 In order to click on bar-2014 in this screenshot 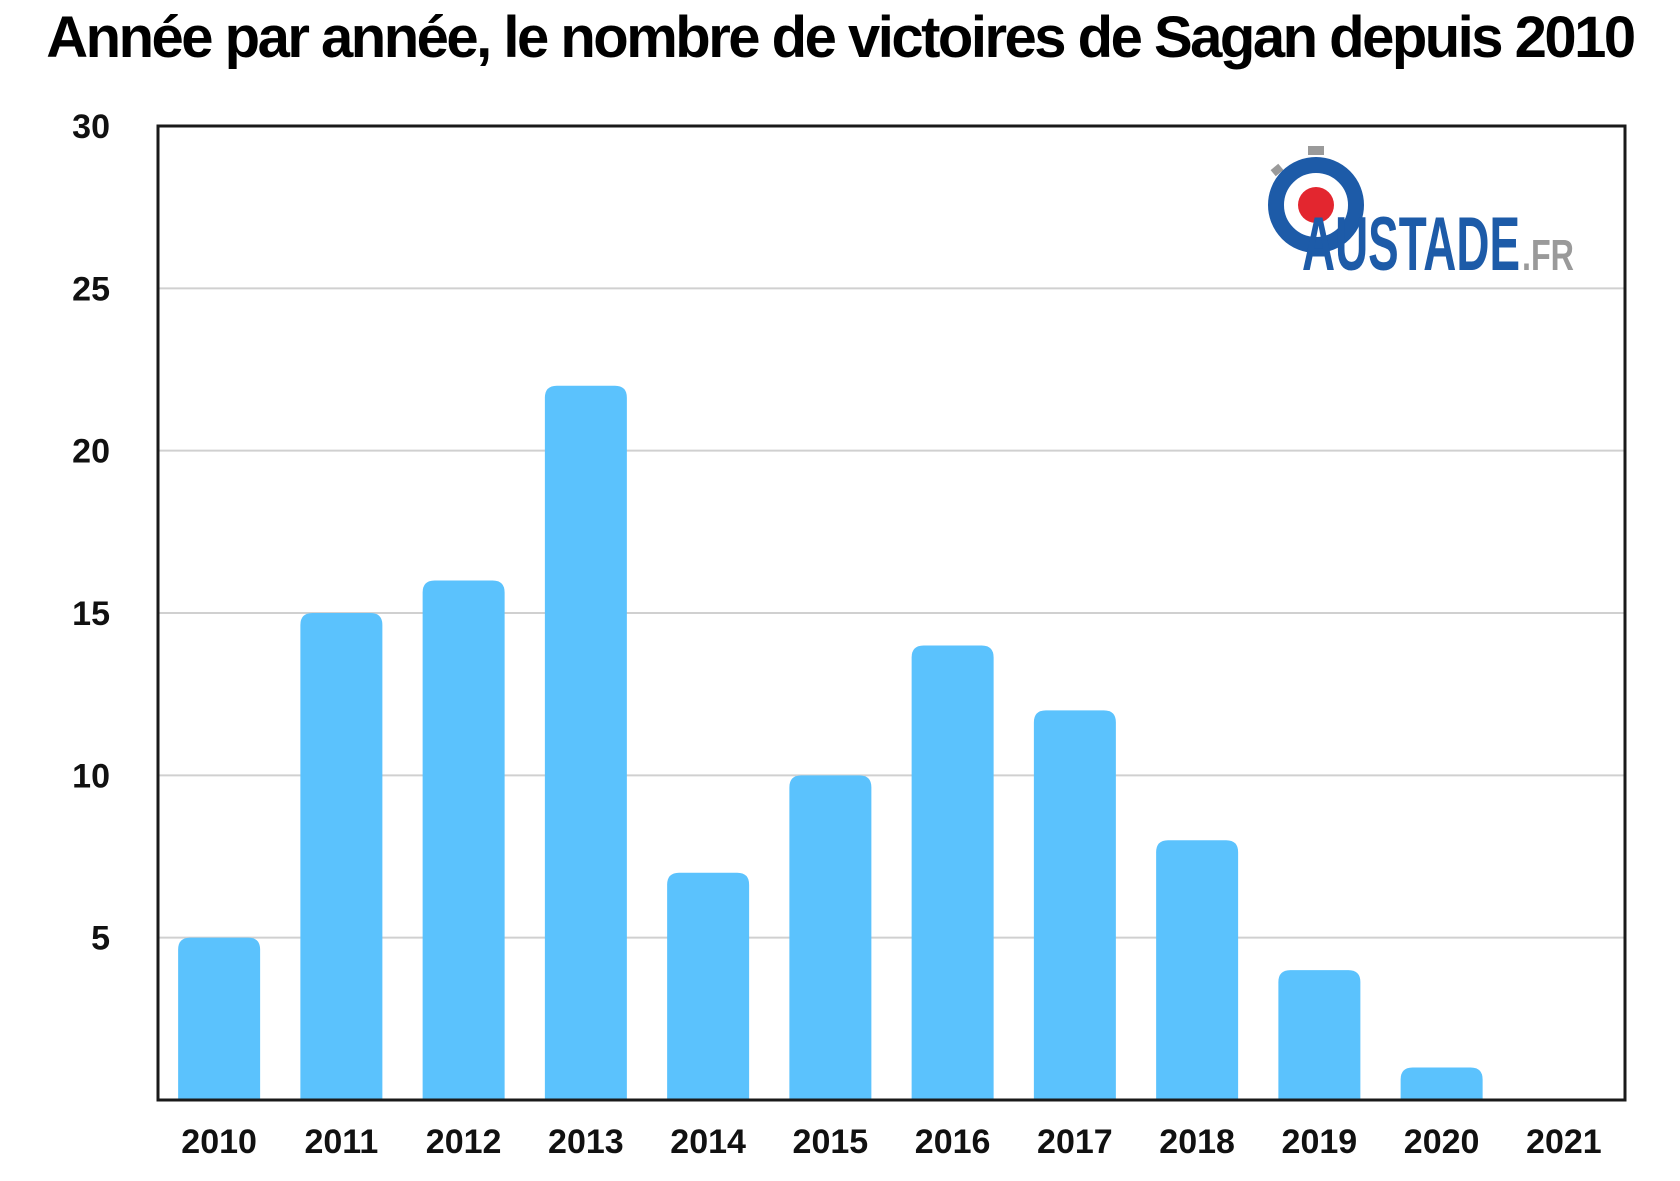, I will do `click(708, 986)`.